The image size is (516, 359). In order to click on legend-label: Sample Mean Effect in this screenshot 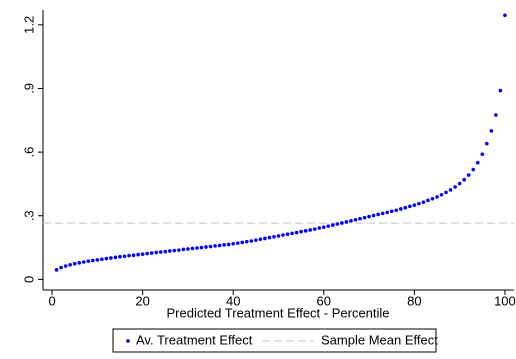, I will do `click(379, 339)`.